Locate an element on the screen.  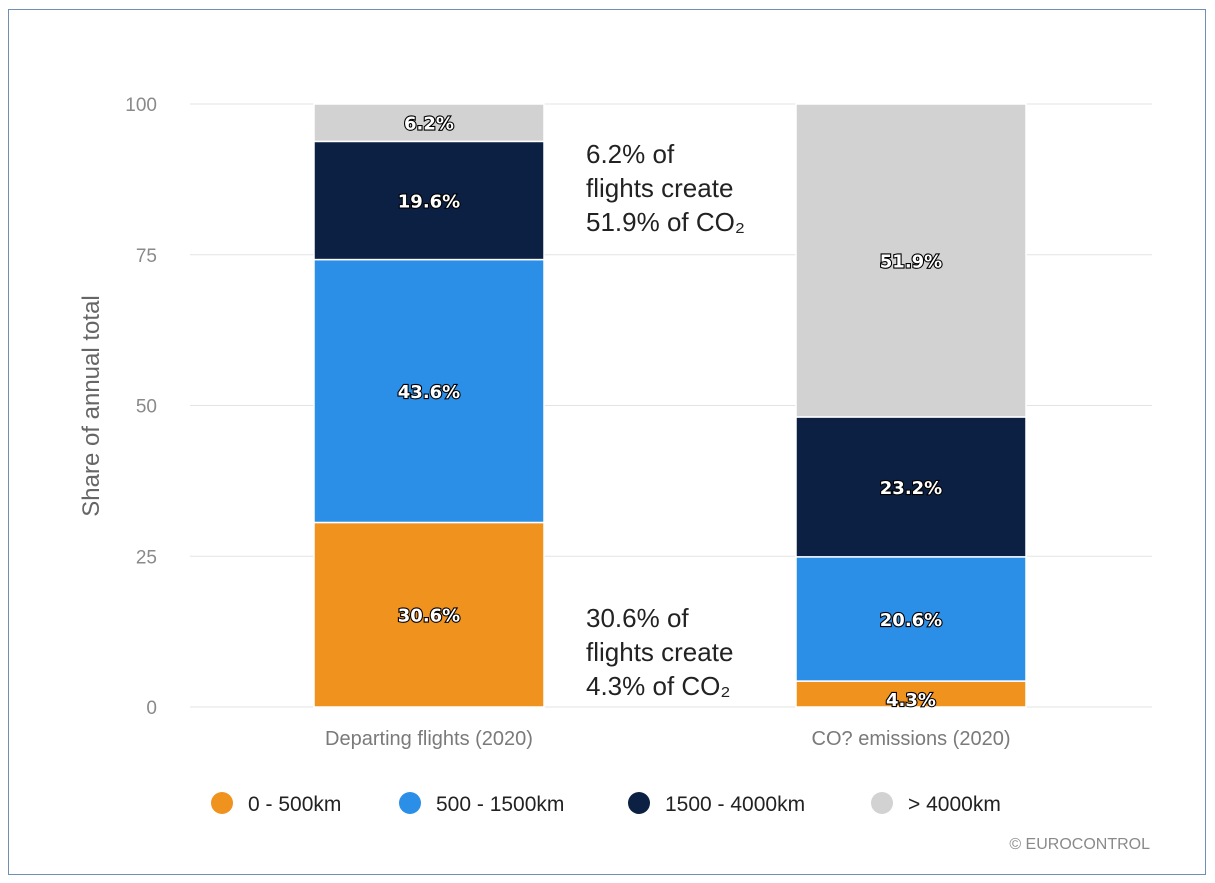
y-tick-label: 50 is located at coordinates (146, 407).